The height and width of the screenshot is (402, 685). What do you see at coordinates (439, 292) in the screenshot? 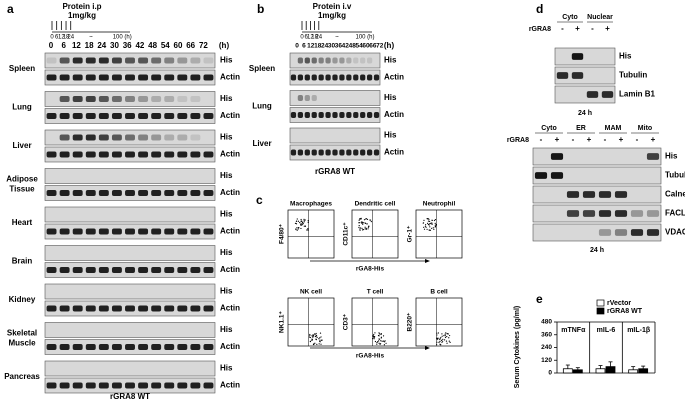
I see `plot-title: B cell` at bounding box center [439, 292].